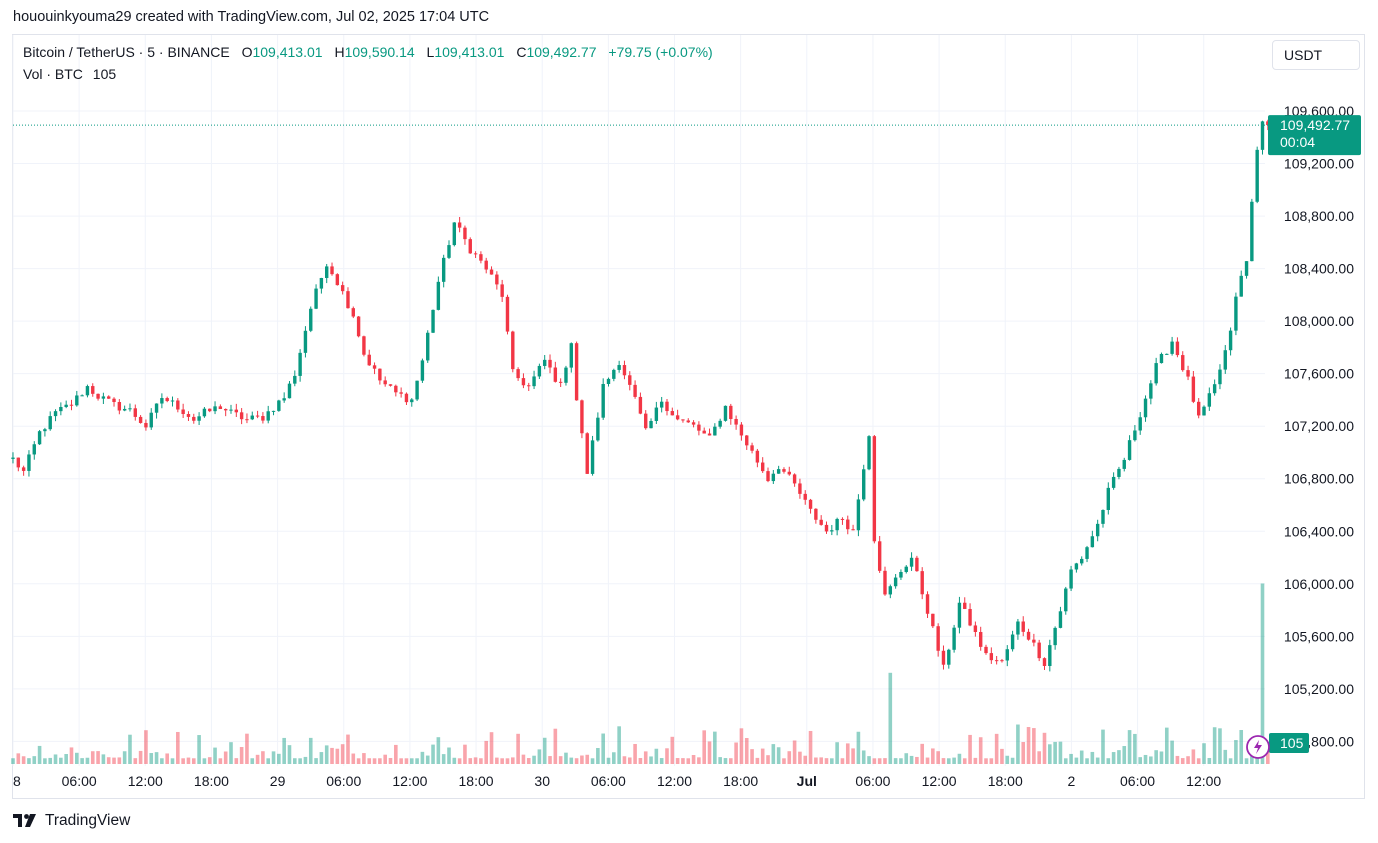 This screenshot has width=1378, height=843. I want to click on lightning-icon, so click(1258, 747).